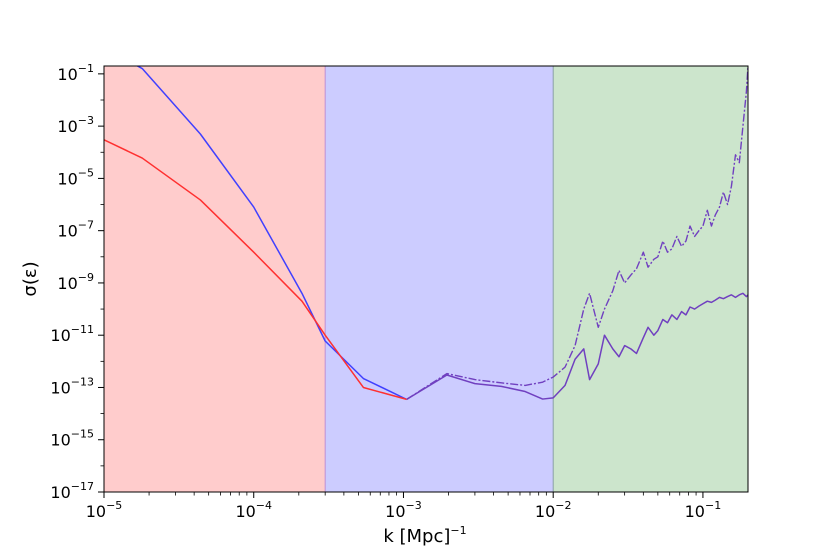 The image size is (830, 554). What do you see at coordinates (75, 125) in the screenshot?
I see `y-tick-label: 10⁻³` at bounding box center [75, 125].